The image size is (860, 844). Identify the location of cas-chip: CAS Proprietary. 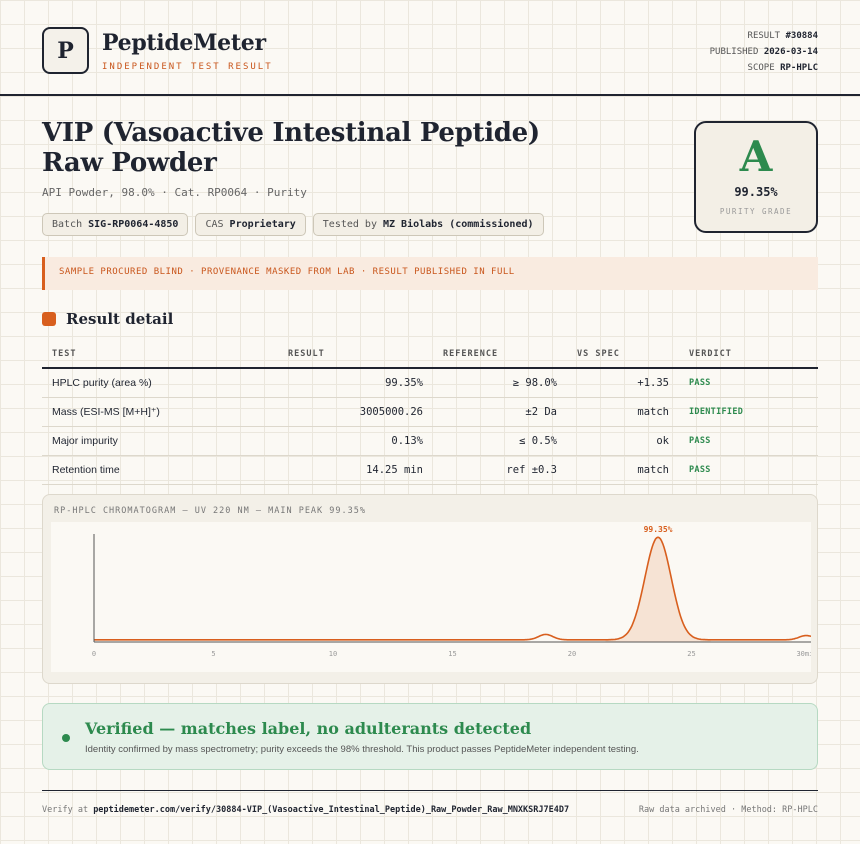
(250, 224).